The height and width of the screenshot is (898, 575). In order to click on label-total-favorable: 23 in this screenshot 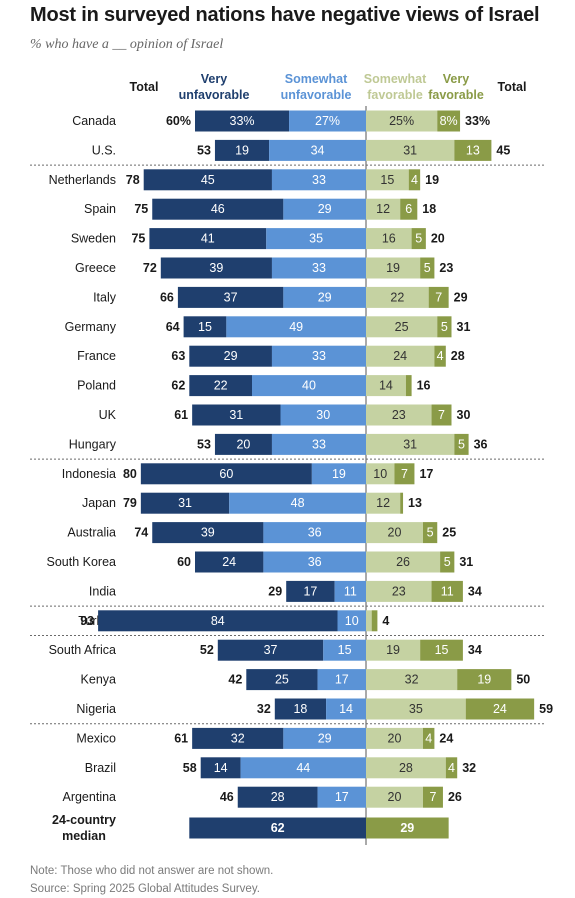, I will do `click(446, 268)`.